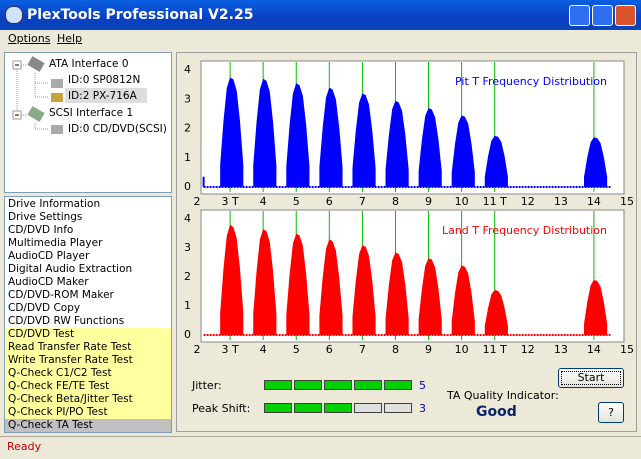 Image resolution: width=641 pixels, height=459 pixels. What do you see at coordinates (320, 15) in the screenshot?
I see `title-bar: PlexTools Professional V2.25` at bounding box center [320, 15].